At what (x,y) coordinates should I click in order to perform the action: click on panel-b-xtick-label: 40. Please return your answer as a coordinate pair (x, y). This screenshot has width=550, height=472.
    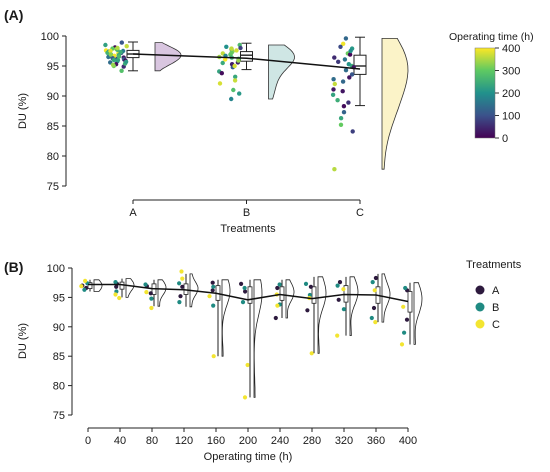
    Looking at the image, I should click on (120, 441).